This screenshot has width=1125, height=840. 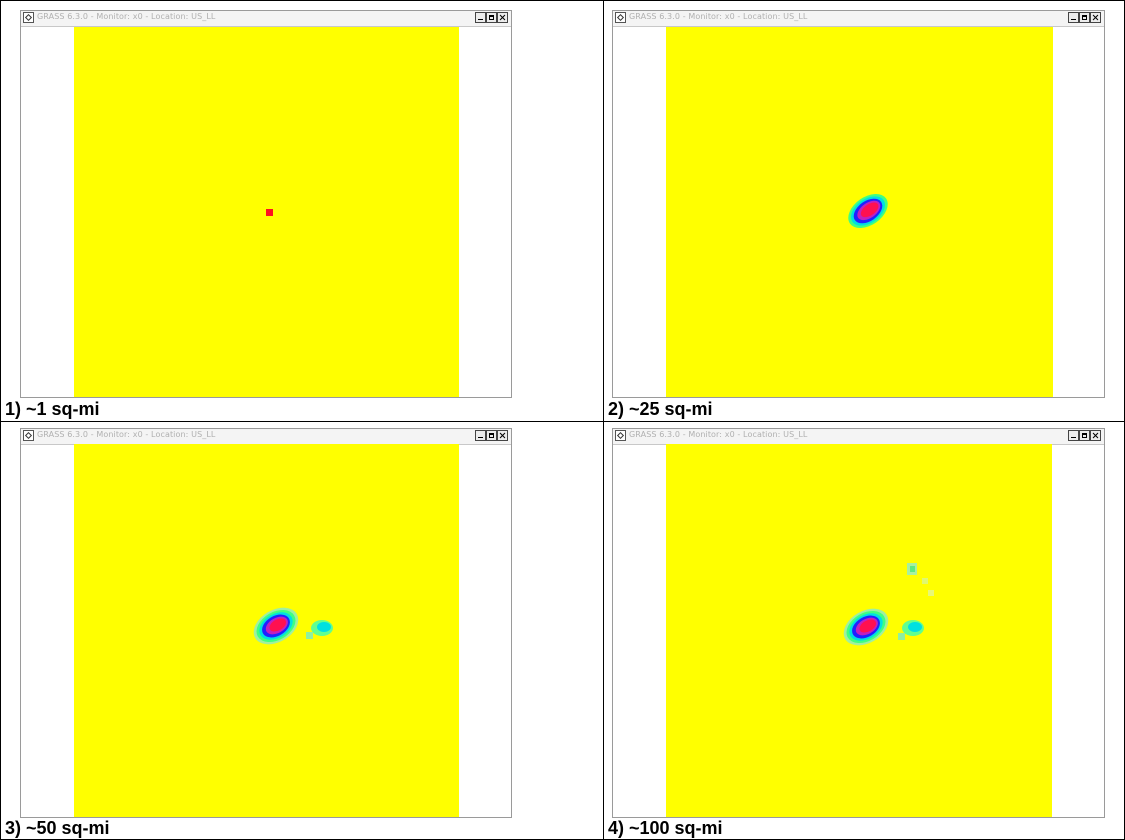 I want to click on panel-caption: 4) ~100 sq-mi, so click(x=665, y=828).